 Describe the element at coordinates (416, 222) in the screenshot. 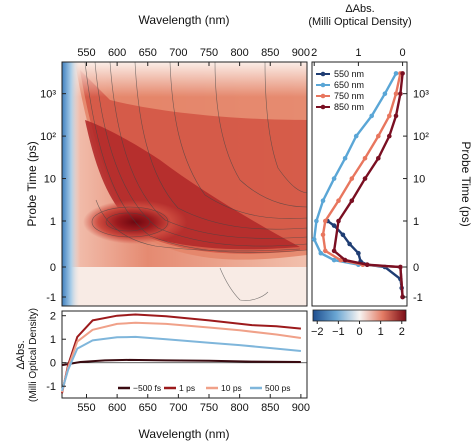

I see `kinetics-y-tick-label: 1` at that location.